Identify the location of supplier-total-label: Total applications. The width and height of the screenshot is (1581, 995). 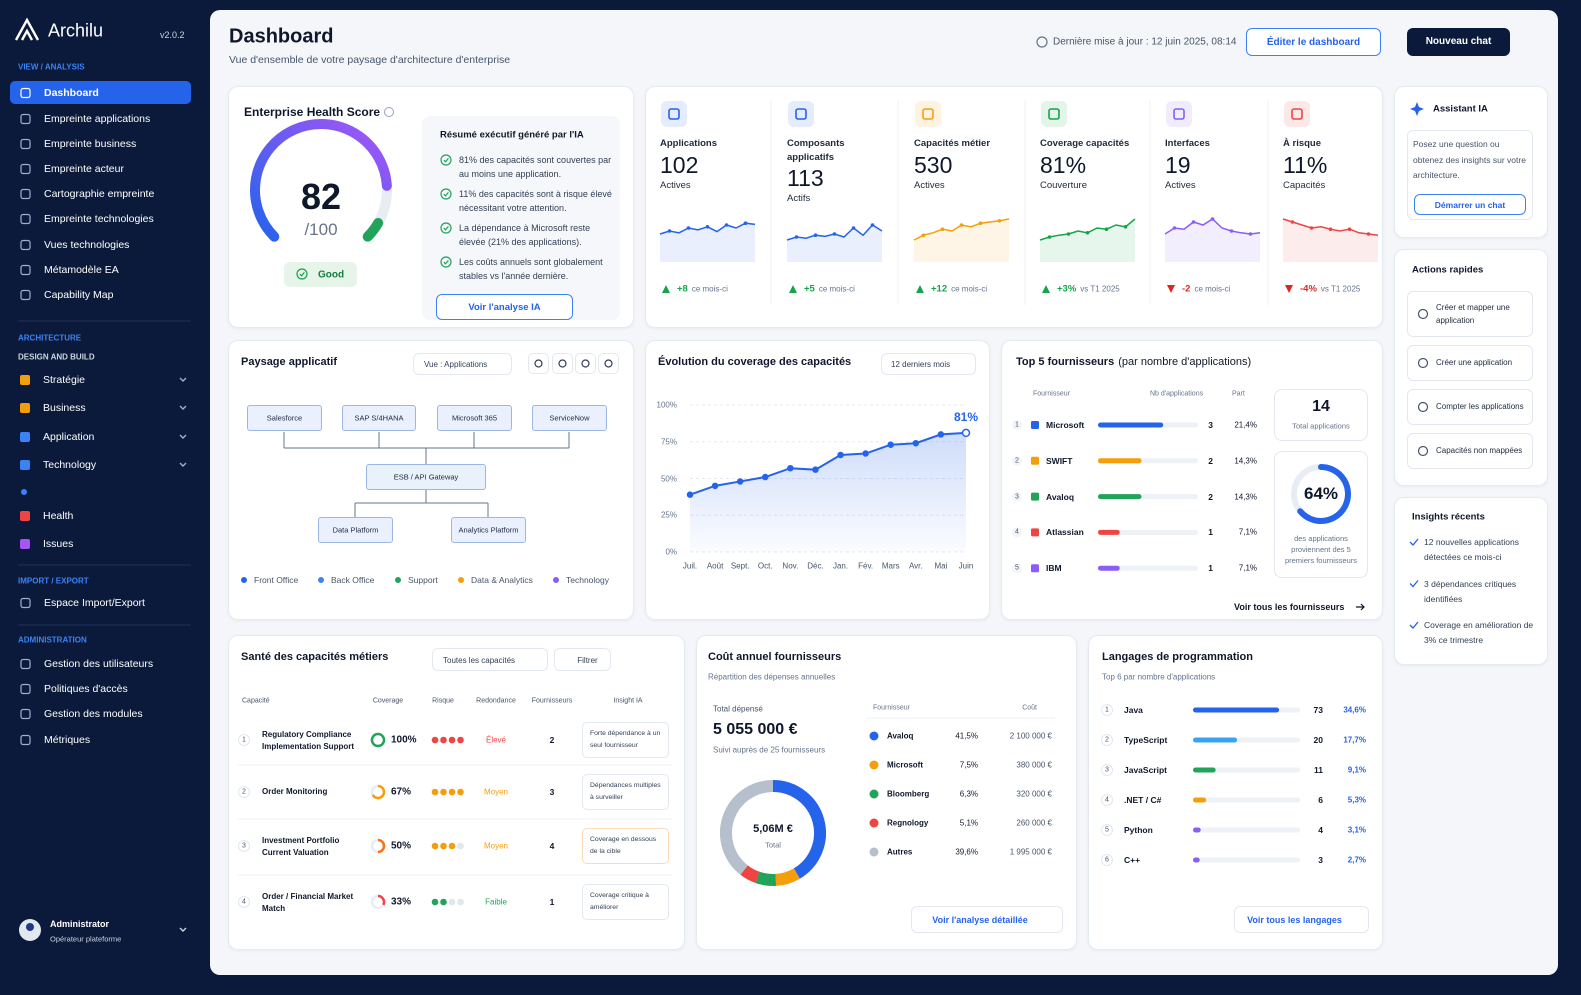
(1321, 426).